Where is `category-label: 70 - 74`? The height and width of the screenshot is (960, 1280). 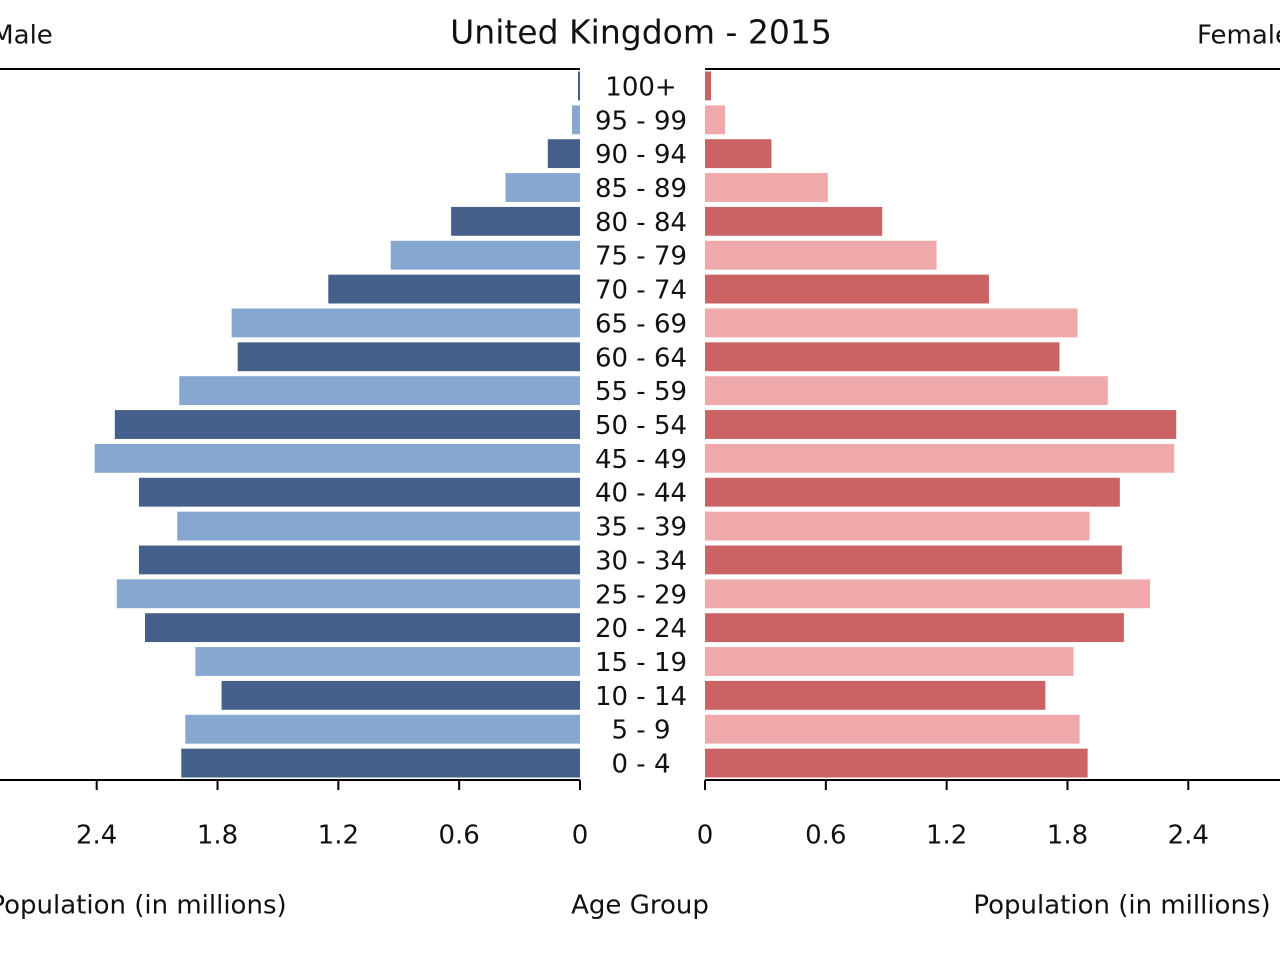
category-label: 70 - 74 is located at coordinates (641, 291).